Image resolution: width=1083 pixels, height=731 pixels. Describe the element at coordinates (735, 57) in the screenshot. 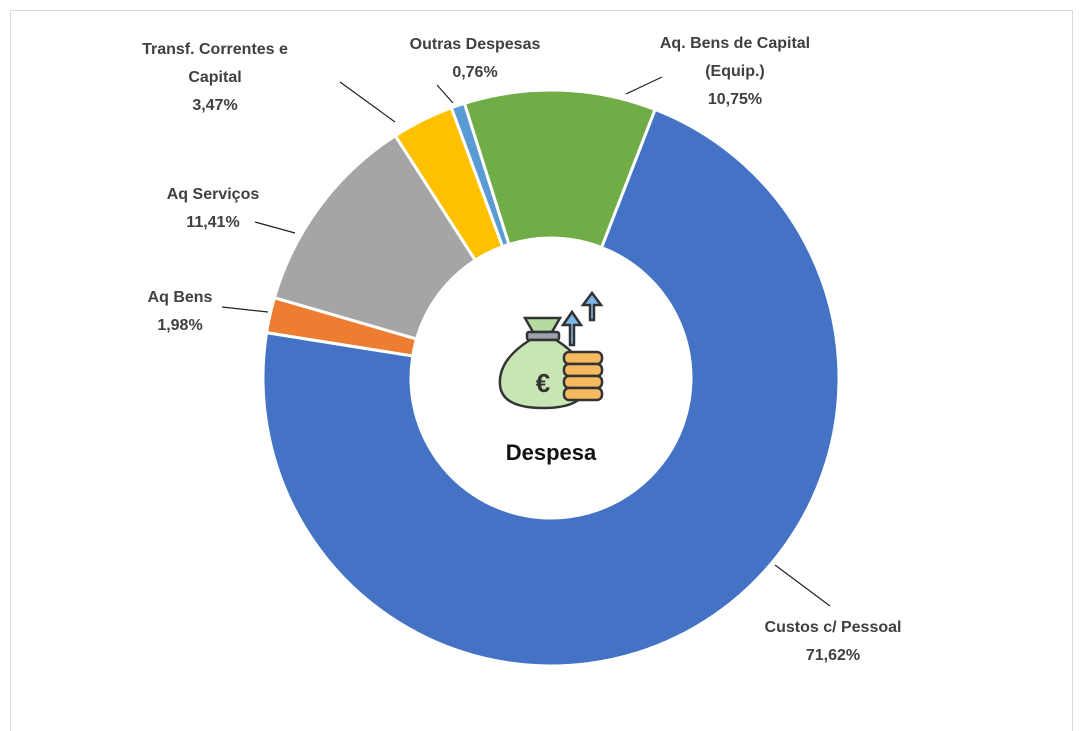

I see `category-label: Aq. Bens de Capital (Equip.)` at that location.